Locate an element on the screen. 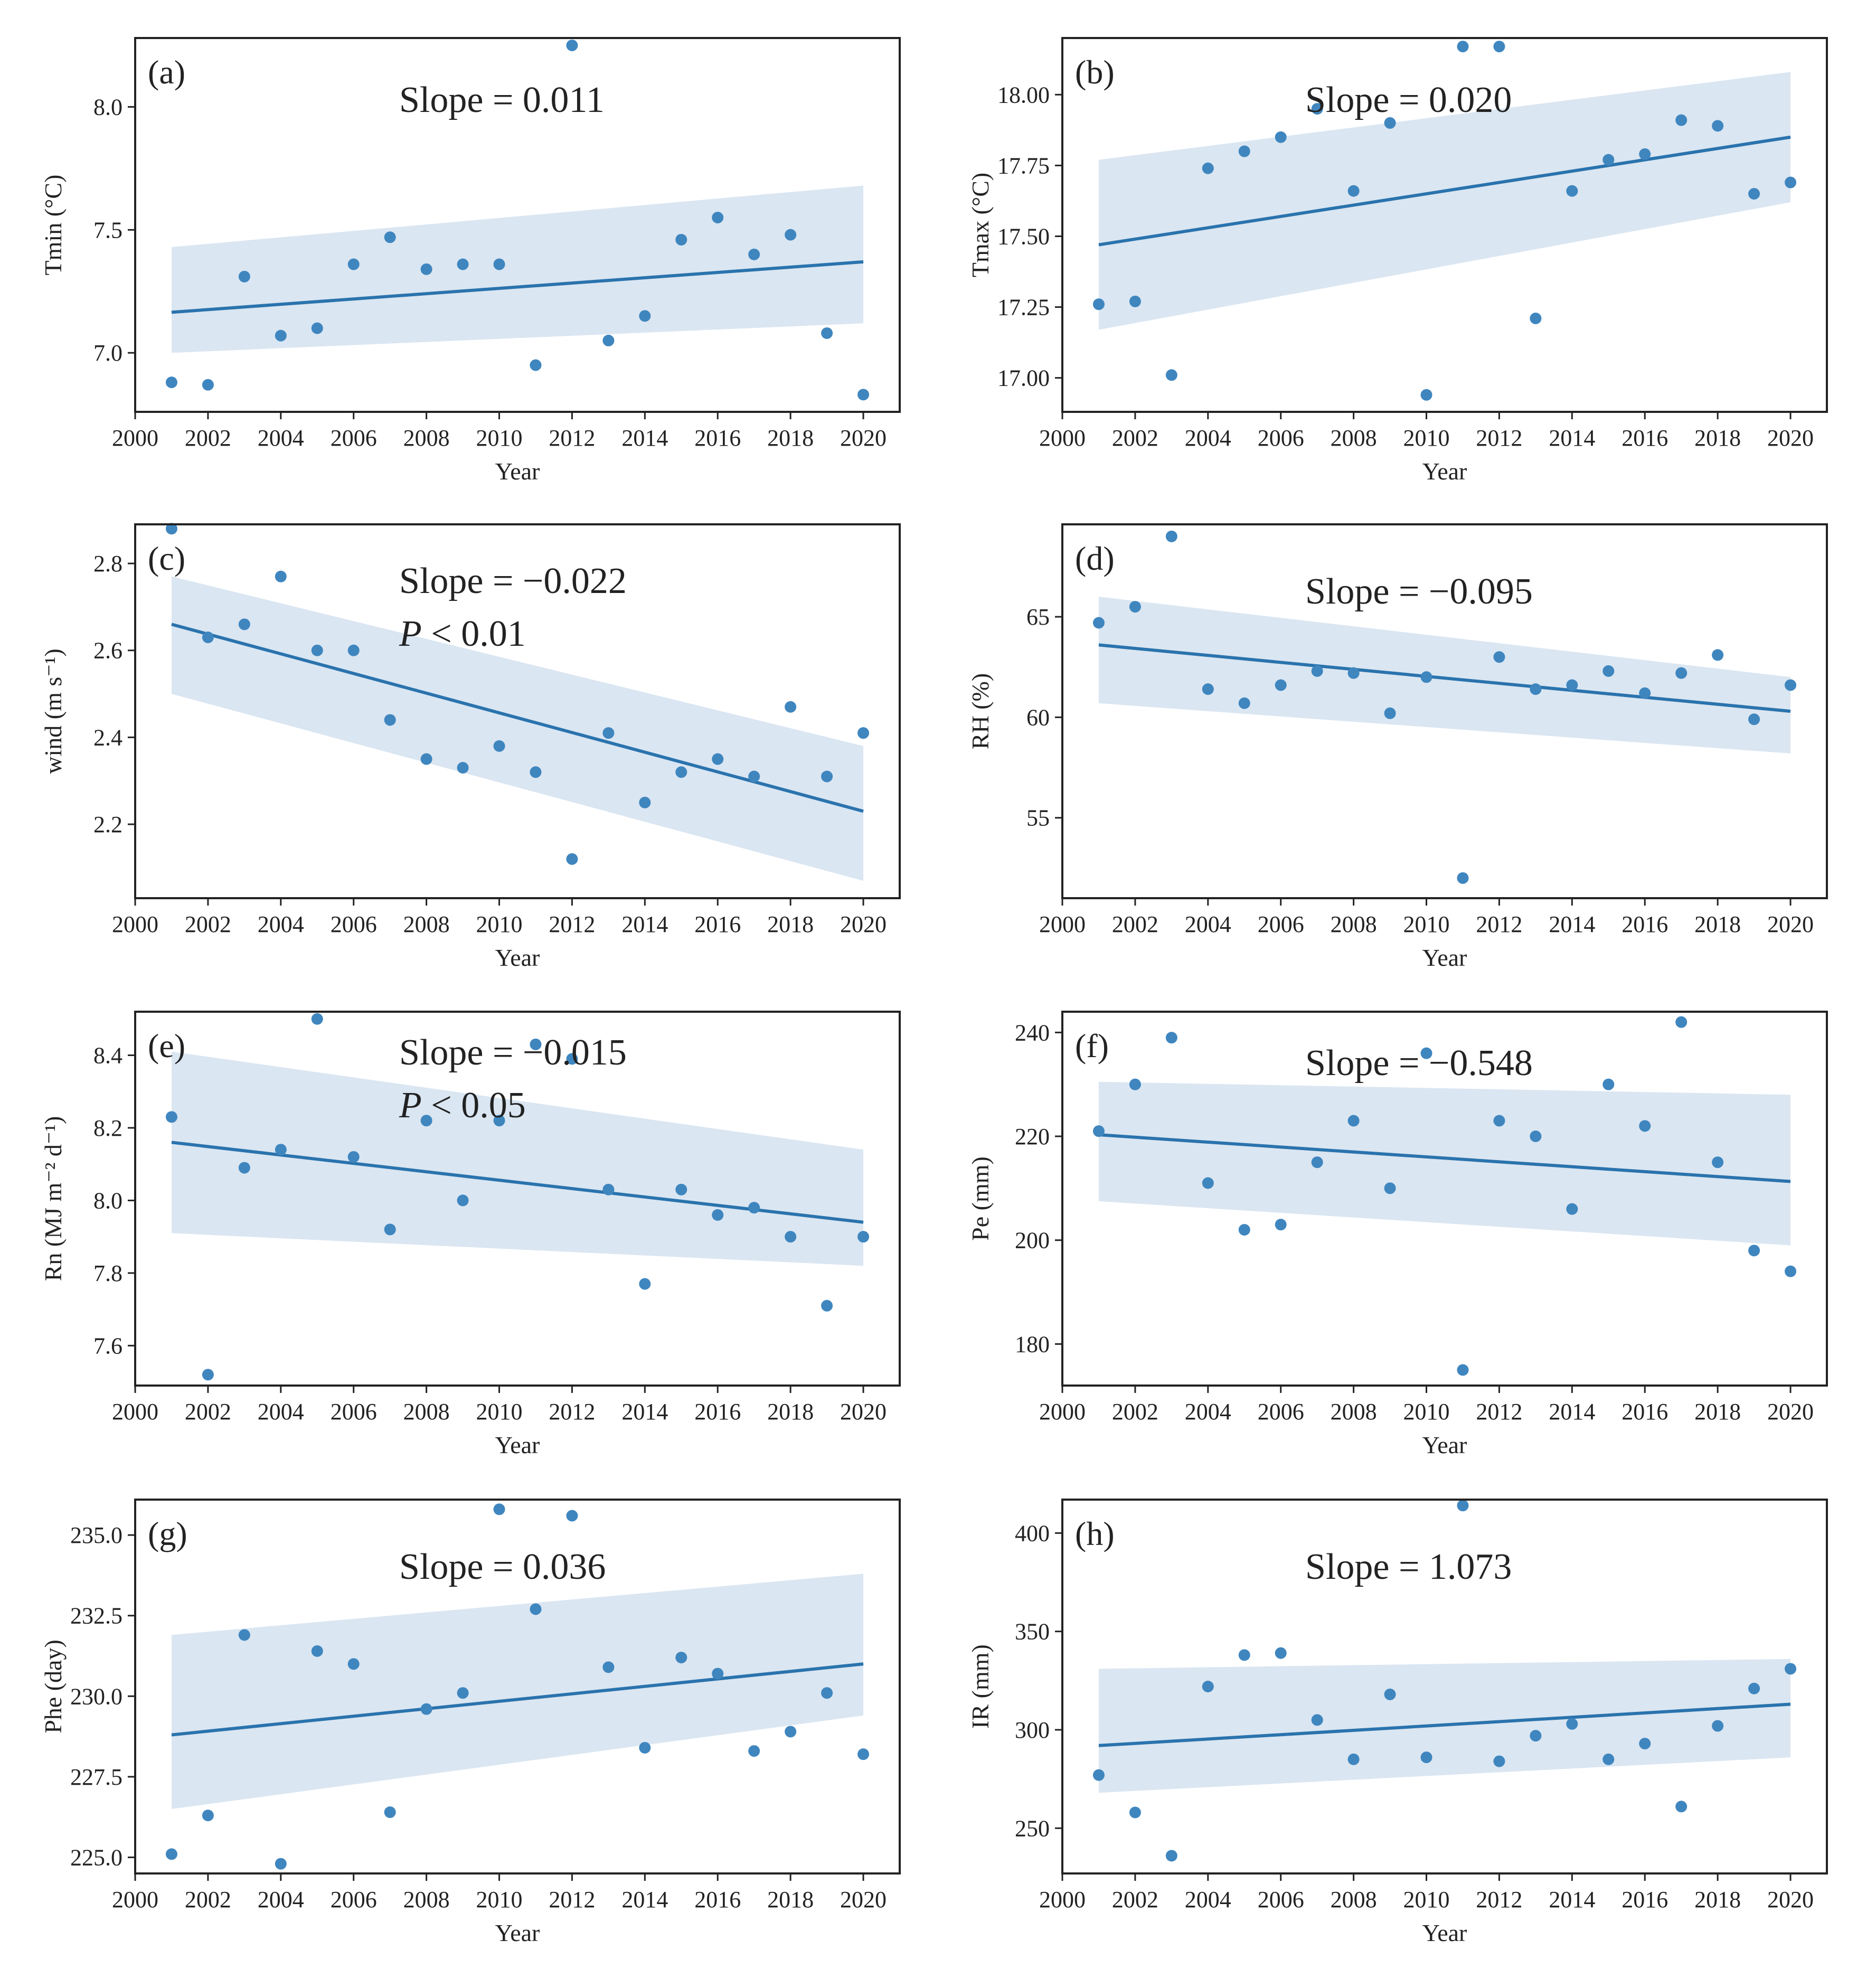 This screenshot has width=1876, height=1978. slope-annotation: Slope = 0.036 is located at coordinates (502, 1567).